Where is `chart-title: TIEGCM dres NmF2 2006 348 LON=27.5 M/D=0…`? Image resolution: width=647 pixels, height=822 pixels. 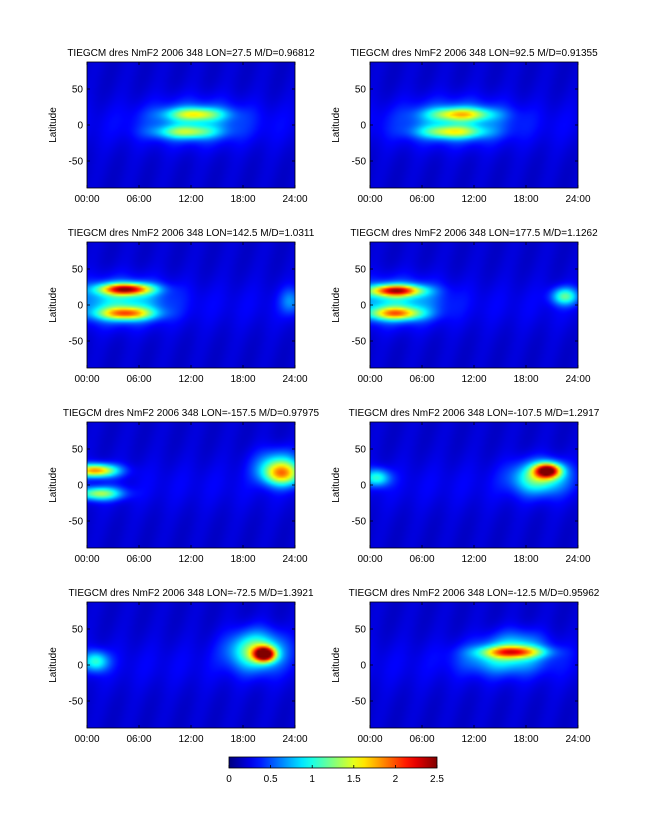
chart-title: TIEGCM dres NmF2 2006 348 LON=27.5 M/D=0… is located at coordinates (191, 53).